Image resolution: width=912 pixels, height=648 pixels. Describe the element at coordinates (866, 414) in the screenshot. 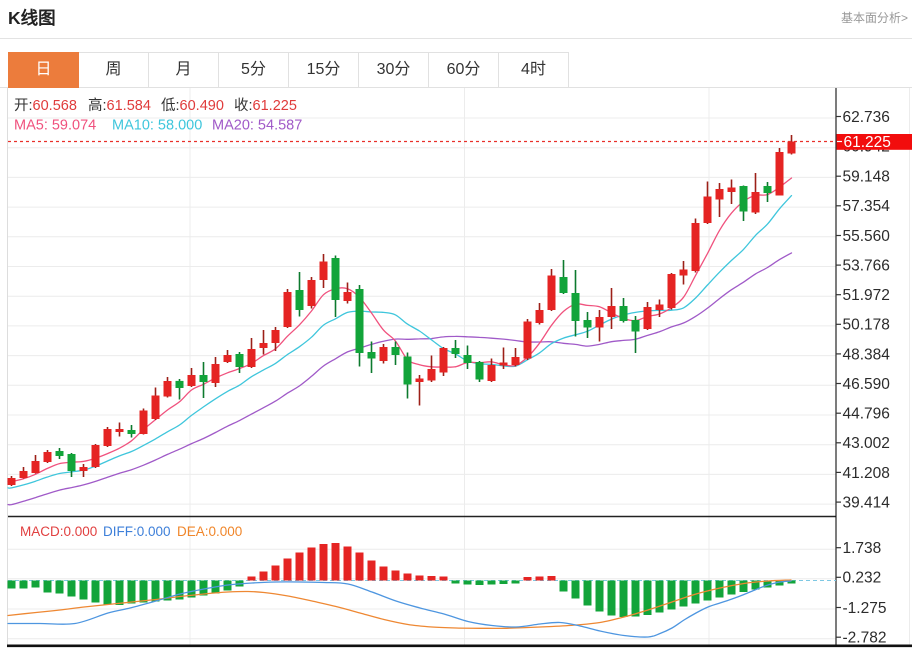

I see `svg-text: 44.796` at that location.